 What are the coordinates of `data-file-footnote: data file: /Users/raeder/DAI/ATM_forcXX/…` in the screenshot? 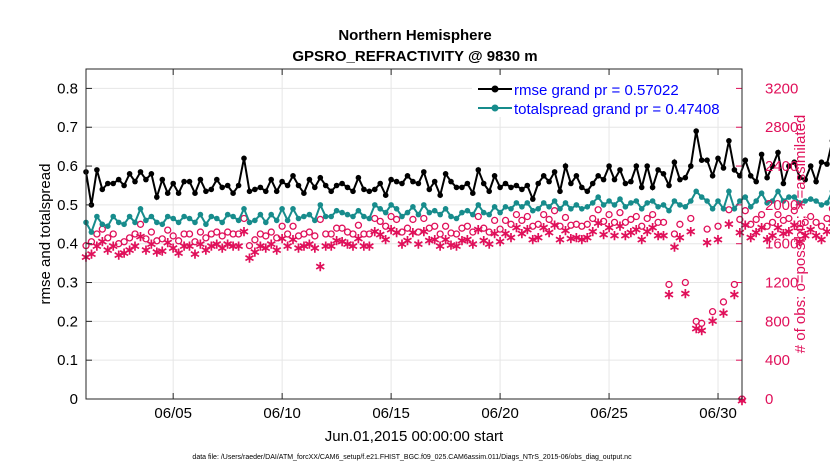 It's located at (412, 457).